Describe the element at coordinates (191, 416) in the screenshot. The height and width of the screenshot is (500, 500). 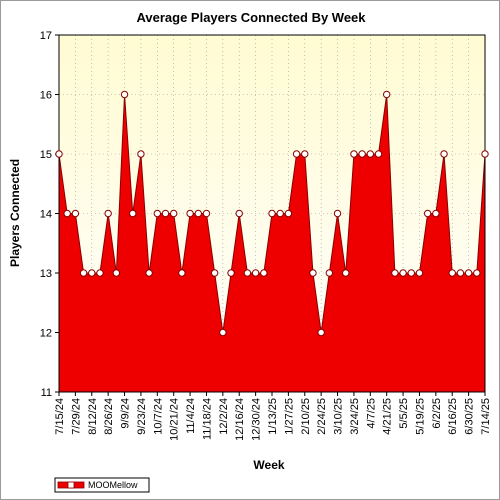
I see `x-tick-label: 11/4/24` at that location.